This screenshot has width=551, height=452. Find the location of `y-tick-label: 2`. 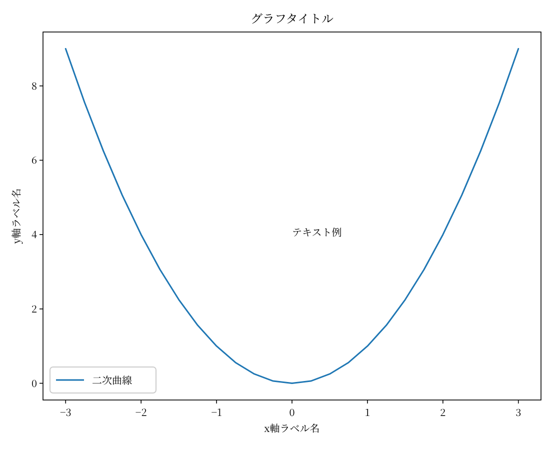

y-tick-label: 2 is located at coordinates (35, 308).